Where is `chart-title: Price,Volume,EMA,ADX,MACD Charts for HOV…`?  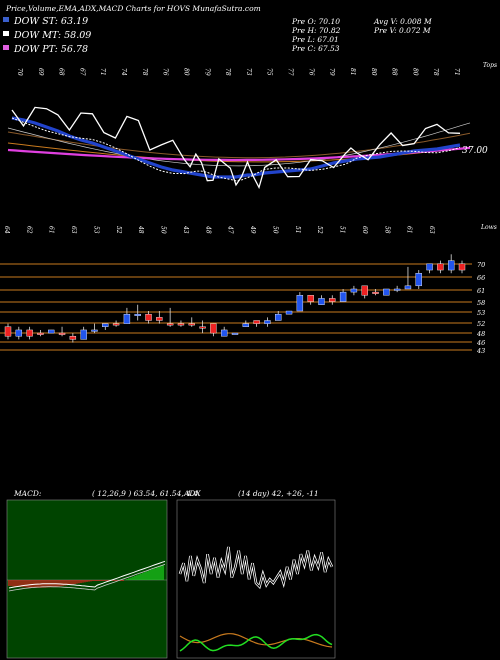 chart-title: Price,Volume,EMA,ADX,MACD Charts for HOV… is located at coordinates (133, 8).